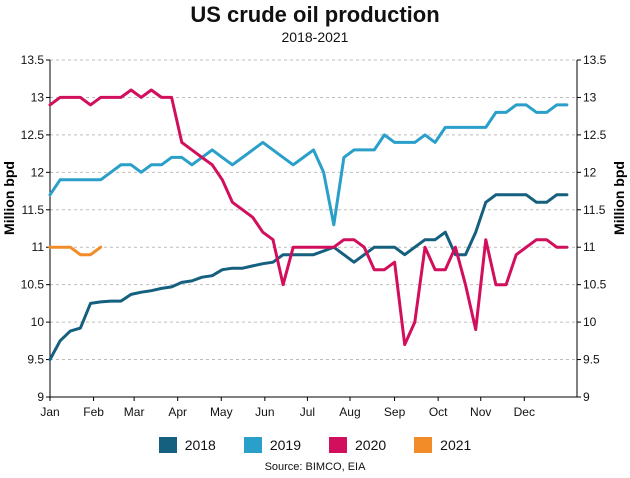 The width and height of the screenshot is (630, 478). I want to click on y-tick-label-left: 10.5, so click(33, 285).